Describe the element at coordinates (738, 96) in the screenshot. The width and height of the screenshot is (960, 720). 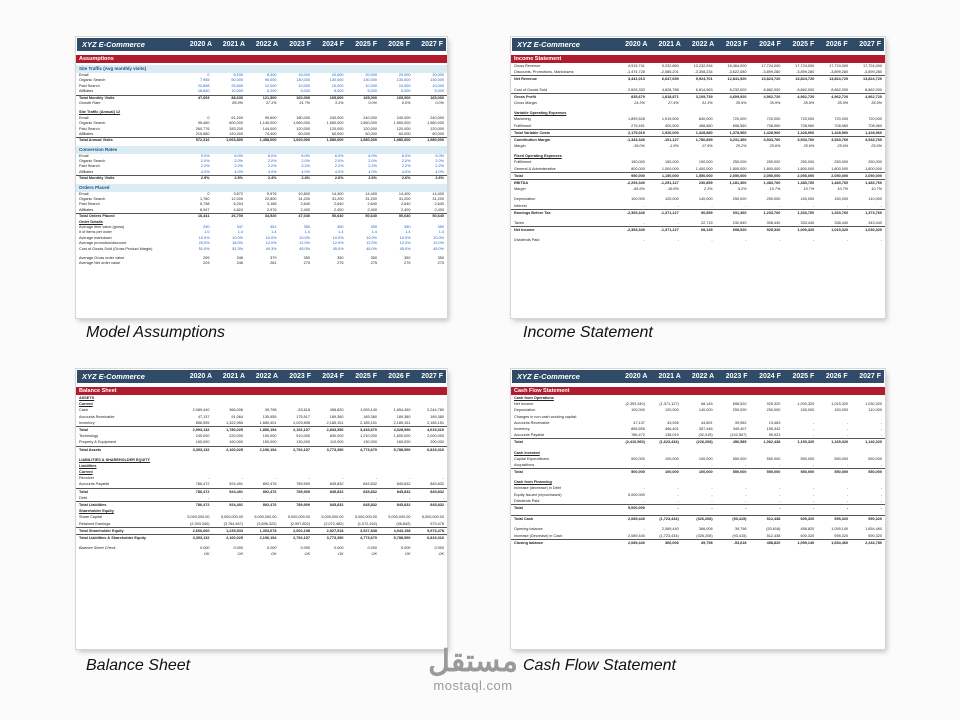
I see `cell-value: 4,609,920` at that location.